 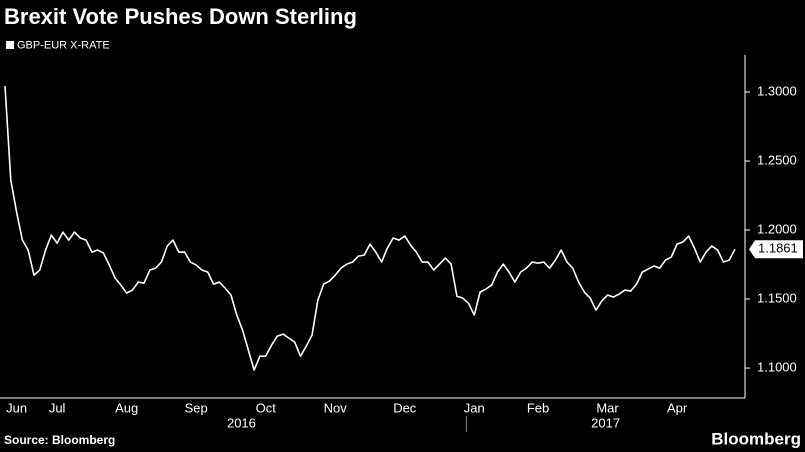 I want to click on value-tag, so click(x=776, y=249).